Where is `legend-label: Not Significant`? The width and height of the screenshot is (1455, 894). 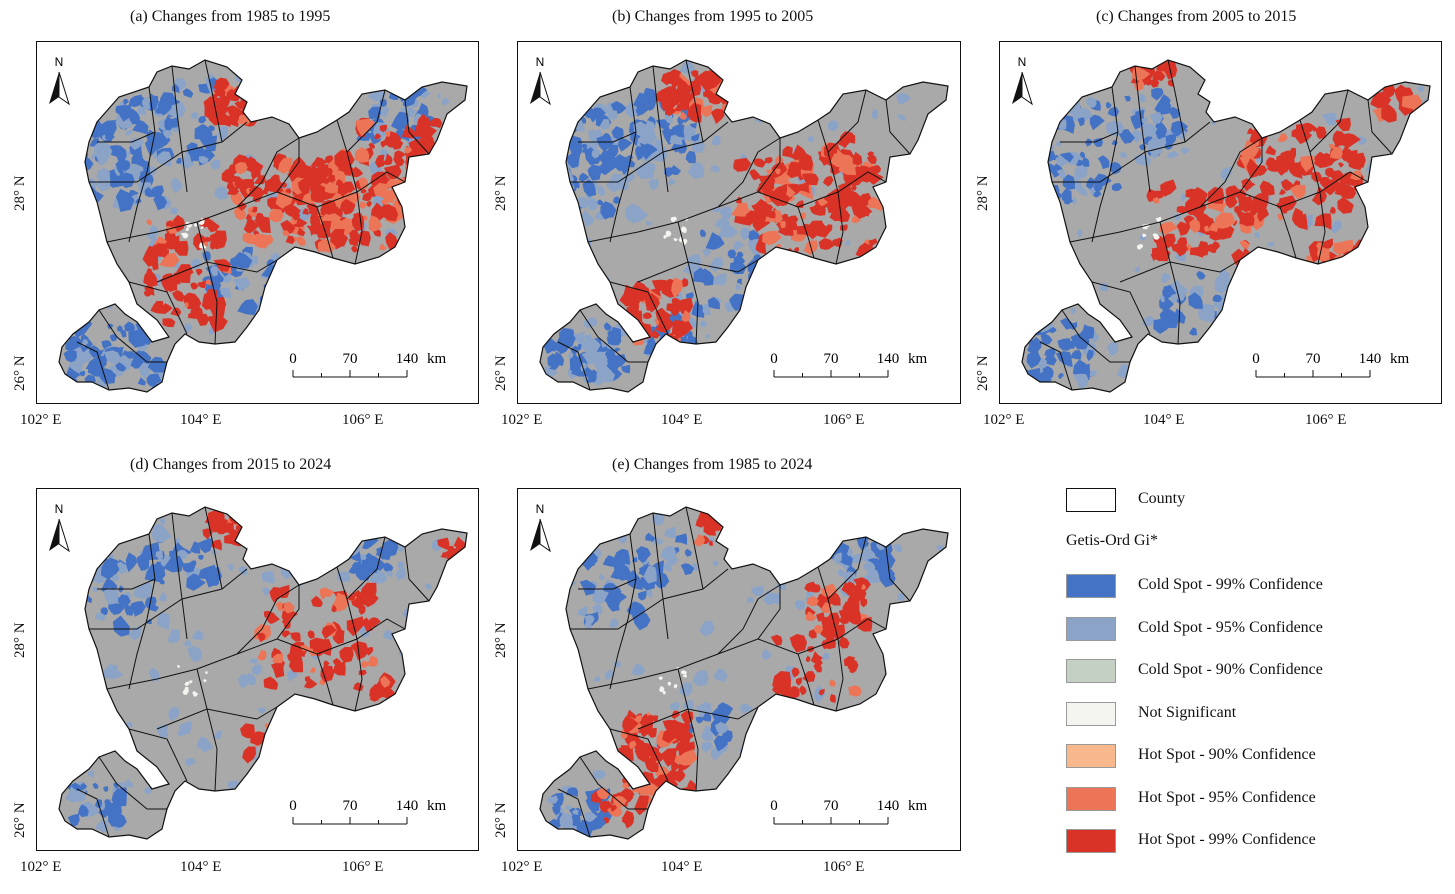
legend-label: Not Significant is located at coordinates (1187, 712).